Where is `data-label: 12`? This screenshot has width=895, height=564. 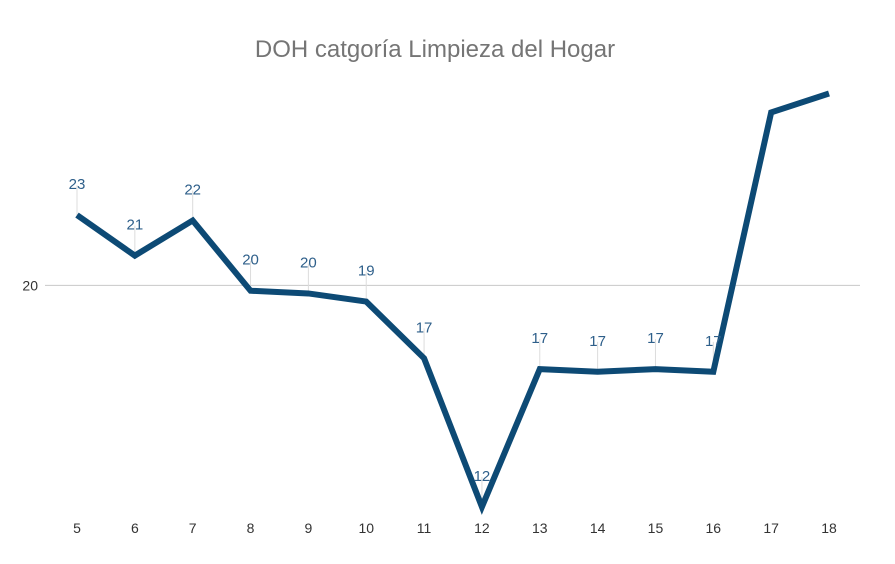
data-label: 12 is located at coordinates (482, 476).